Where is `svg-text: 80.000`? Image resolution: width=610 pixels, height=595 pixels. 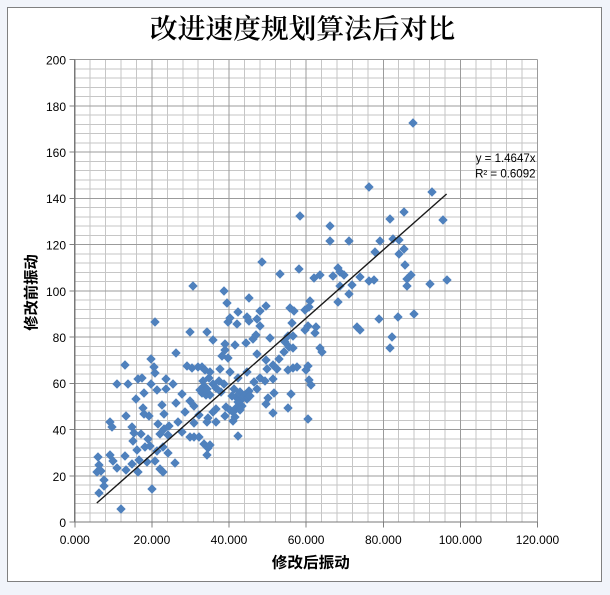 svg-text: 80.000 is located at coordinates (383, 540).